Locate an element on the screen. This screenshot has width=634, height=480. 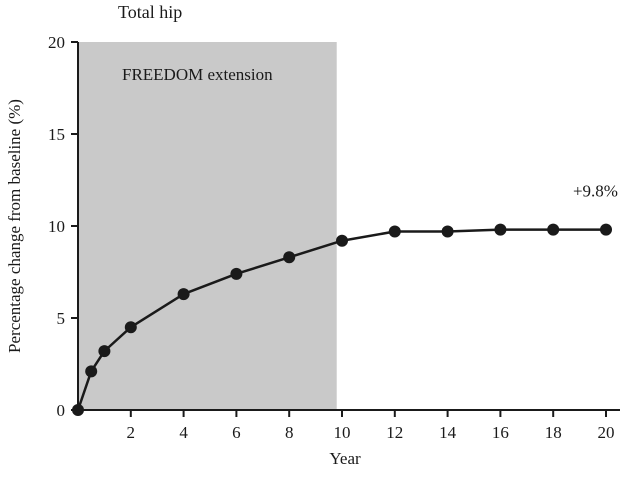
y-tick-label: 0 is located at coordinates (61, 410).